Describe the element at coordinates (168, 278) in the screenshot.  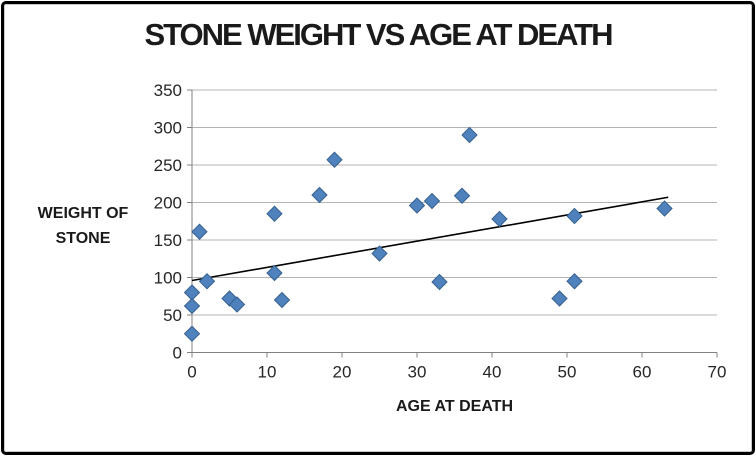
I see `y-tick-label-100: 100` at that location.